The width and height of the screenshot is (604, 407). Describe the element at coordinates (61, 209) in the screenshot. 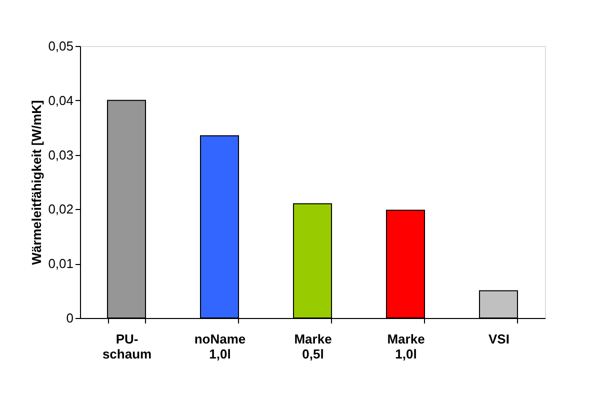

I see `y-tick-label: 0,02` at that location.